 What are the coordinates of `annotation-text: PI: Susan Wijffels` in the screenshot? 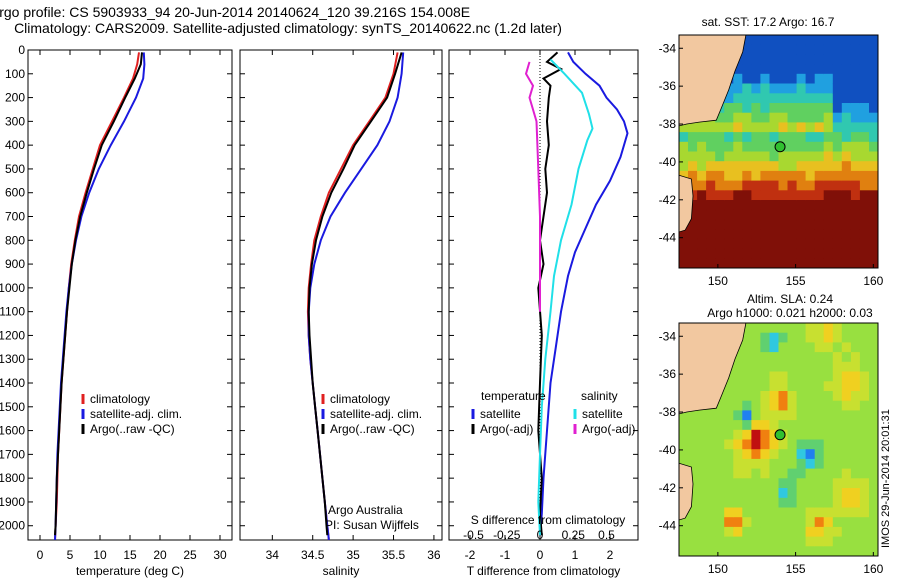 It's located at (372, 525).